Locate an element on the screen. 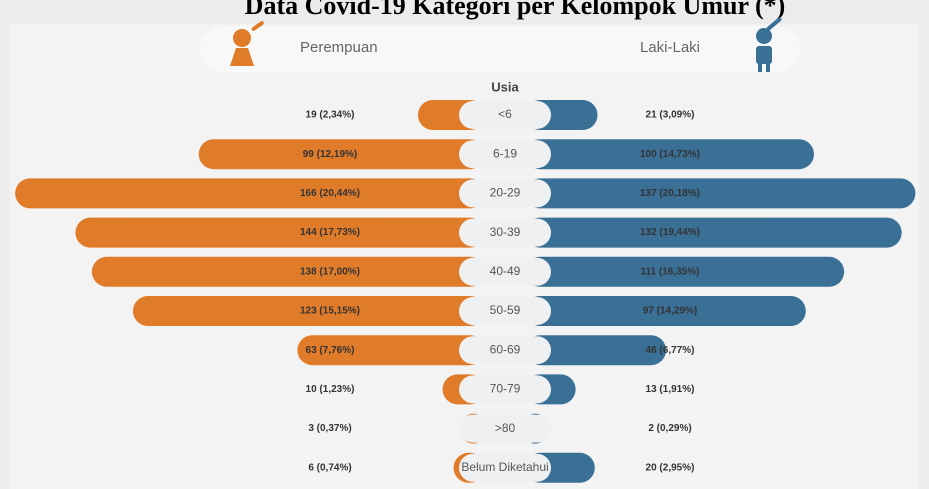 Image resolution: width=929 pixels, height=489 pixels. category-label: 40-49 is located at coordinates (505, 271).